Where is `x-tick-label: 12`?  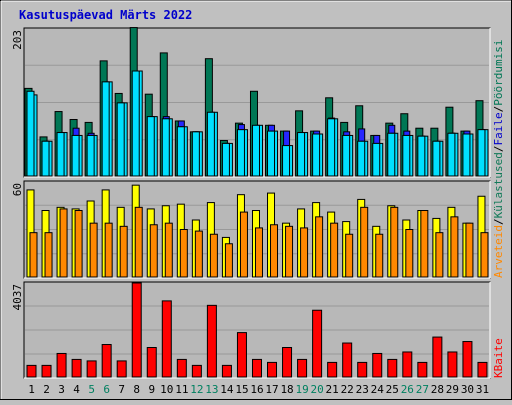 x-tick-label: 12 is located at coordinates (196, 389).